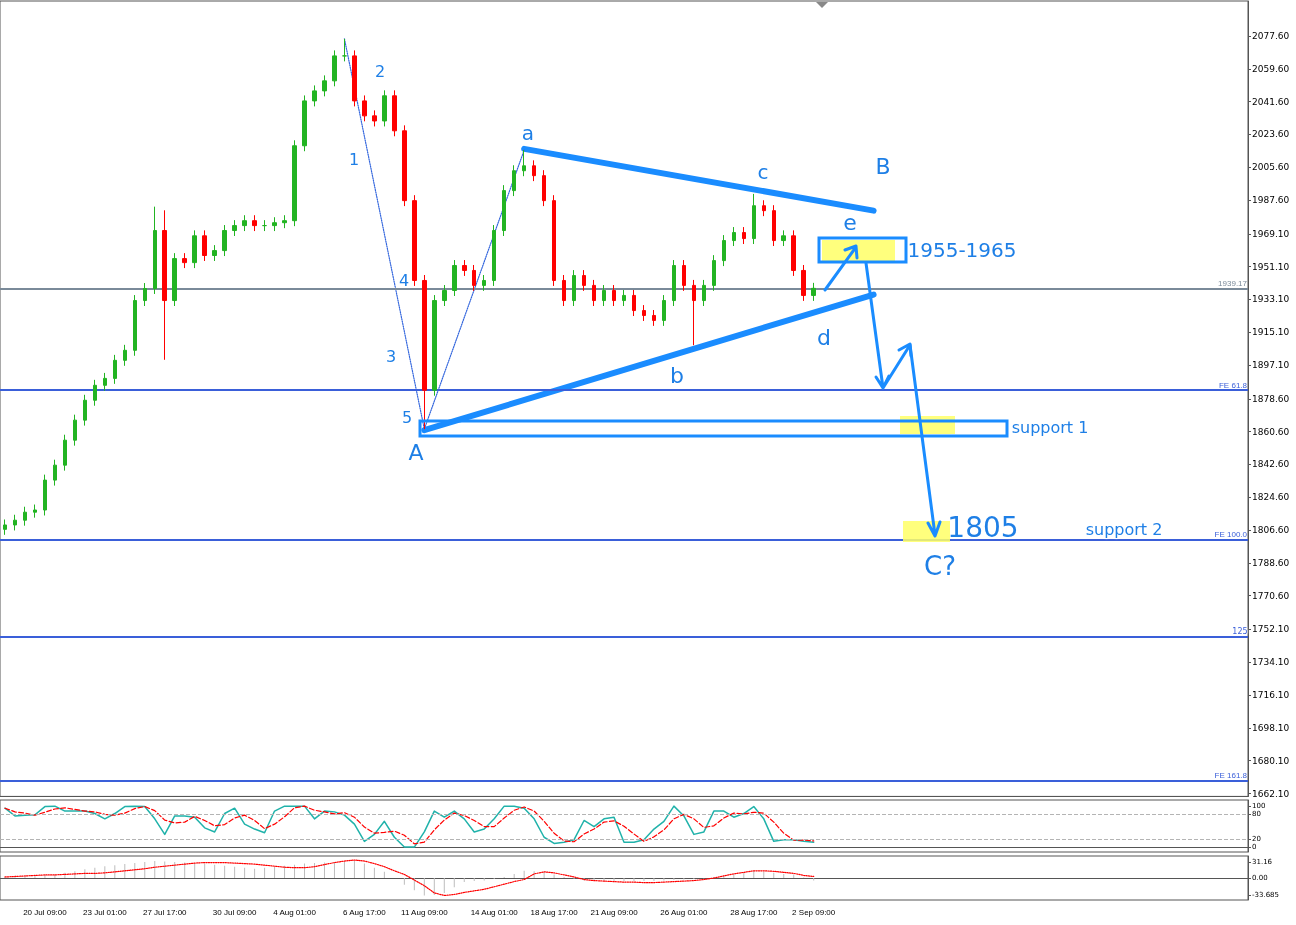 The image size is (1296, 925). What do you see at coordinates (1271, 266) in the screenshot?
I see `y-tick-label: 1951.10` at bounding box center [1271, 266].